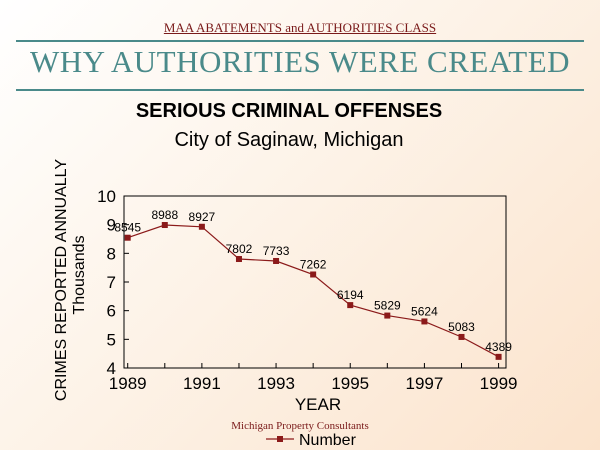  Describe the element at coordinates (318, 404) in the screenshot. I see `x-axis-label: YEAR` at that location.